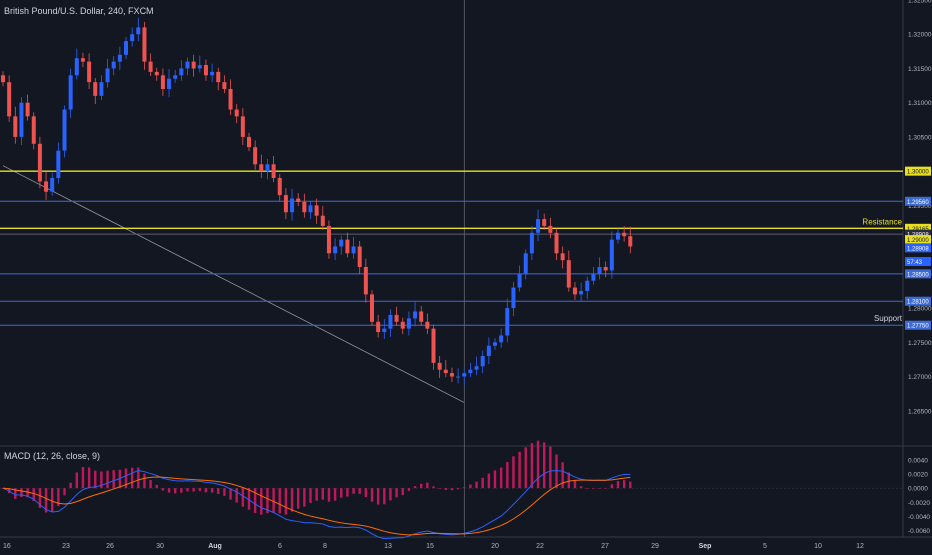 This screenshot has width=932, height=555. What do you see at coordinates (316, 506) in the screenshot?
I see `signal-line` at bounding box center [316, 506].